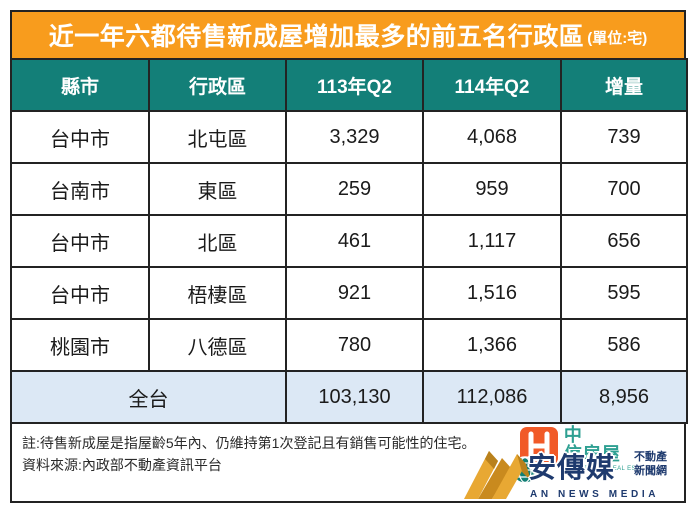 Image resolution: width=696 pixels, height=522 pixels. I want to click on chinatrust-caption: CHINATRUST REAL ESTATE, so click(607, 468).